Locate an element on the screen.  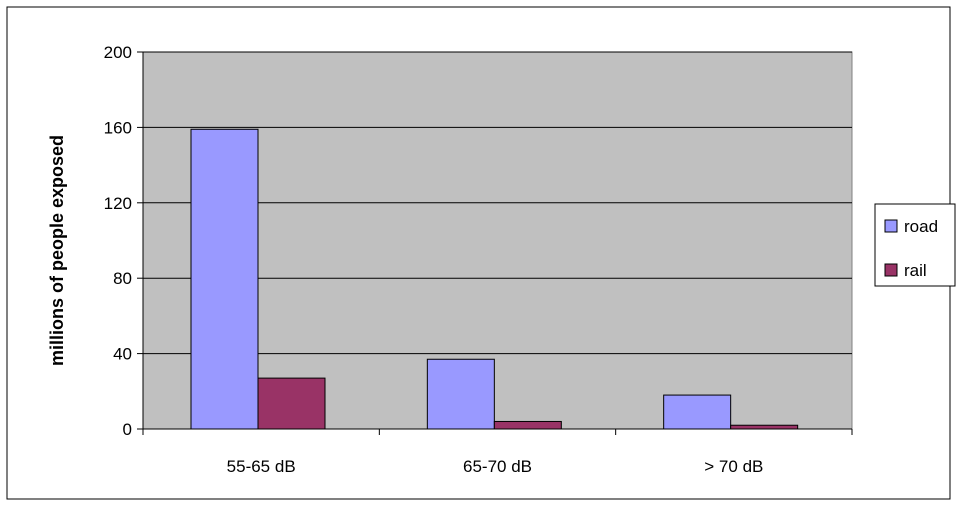
y-axis-title: millions of people exposed is located at coordinates (57, 250).